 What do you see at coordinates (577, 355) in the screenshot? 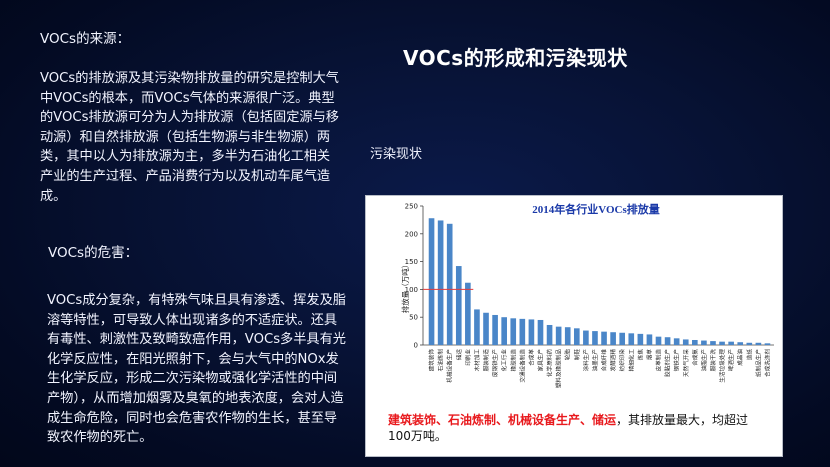
I see `x-category-label: 制鞋` at bounding box center [577, 355].